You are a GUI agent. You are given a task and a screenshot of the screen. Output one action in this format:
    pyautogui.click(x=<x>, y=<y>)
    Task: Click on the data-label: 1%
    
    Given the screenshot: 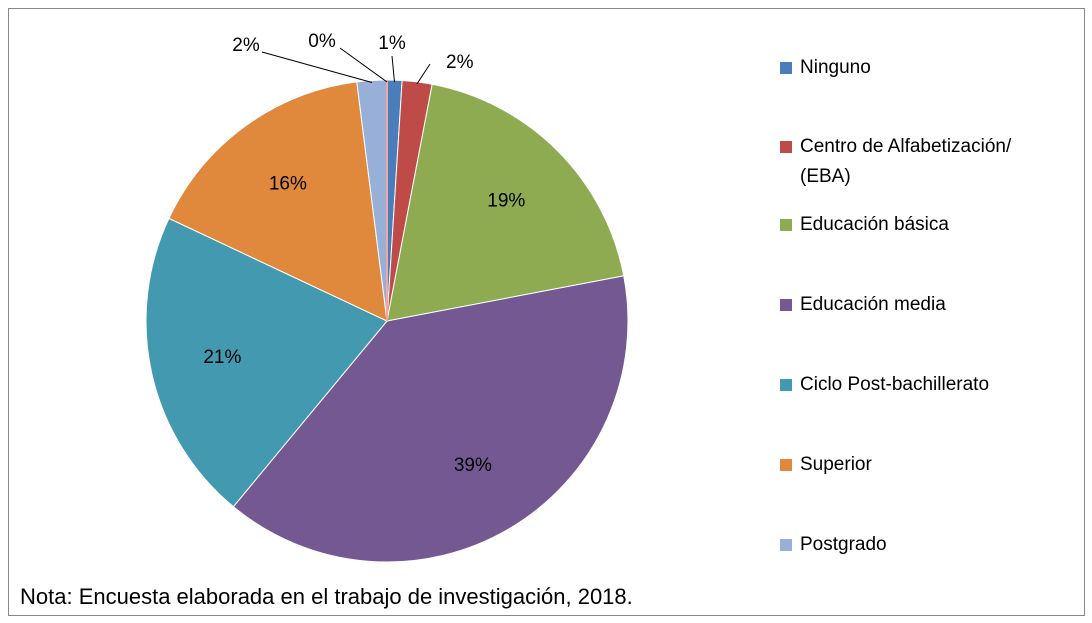 What is the action you would take?
    pyautogui.click(x=392, y=43)
    